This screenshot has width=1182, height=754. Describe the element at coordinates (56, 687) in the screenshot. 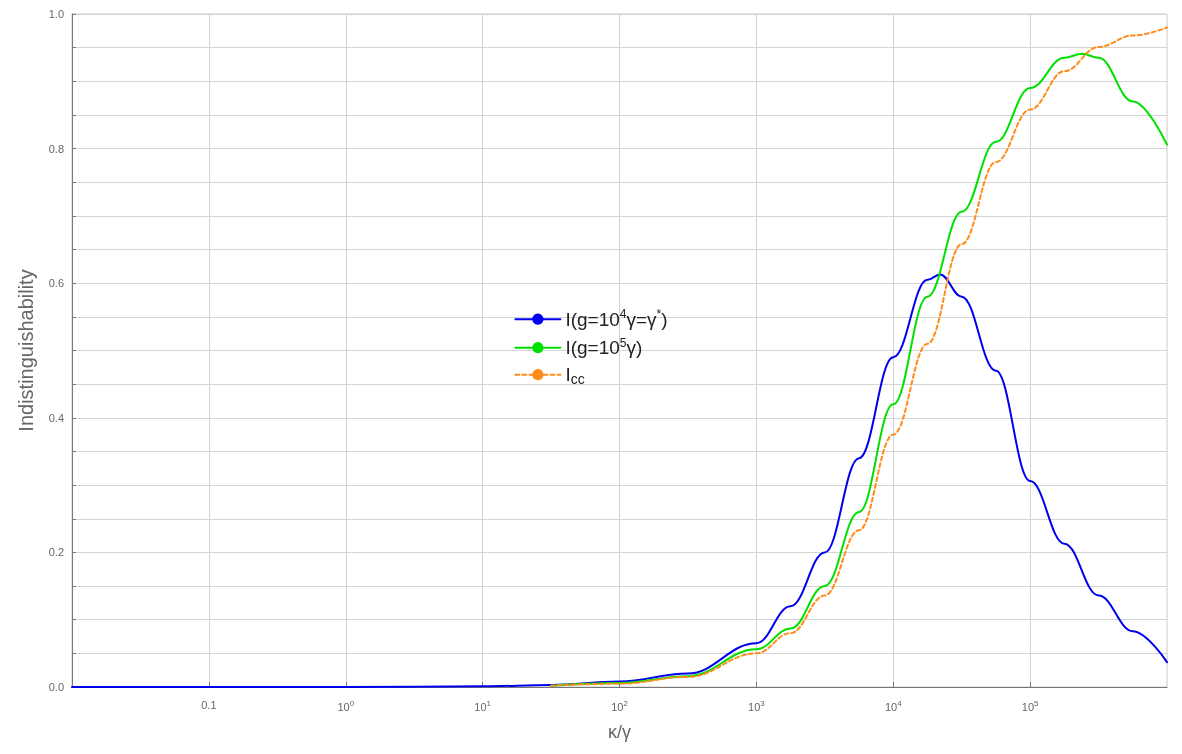

I see `y-tick-label: 0.0` at that location.